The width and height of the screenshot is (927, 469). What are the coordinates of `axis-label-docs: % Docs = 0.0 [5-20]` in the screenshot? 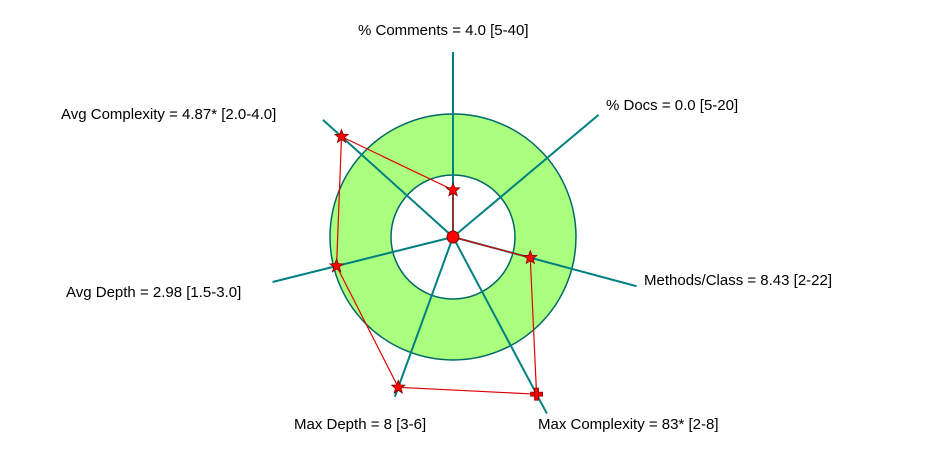 It's located at (672, 105).